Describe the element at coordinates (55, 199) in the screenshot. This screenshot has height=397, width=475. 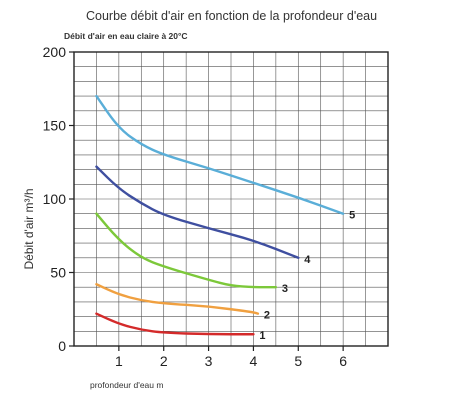
I see `y-tick-label: 100` at that location.